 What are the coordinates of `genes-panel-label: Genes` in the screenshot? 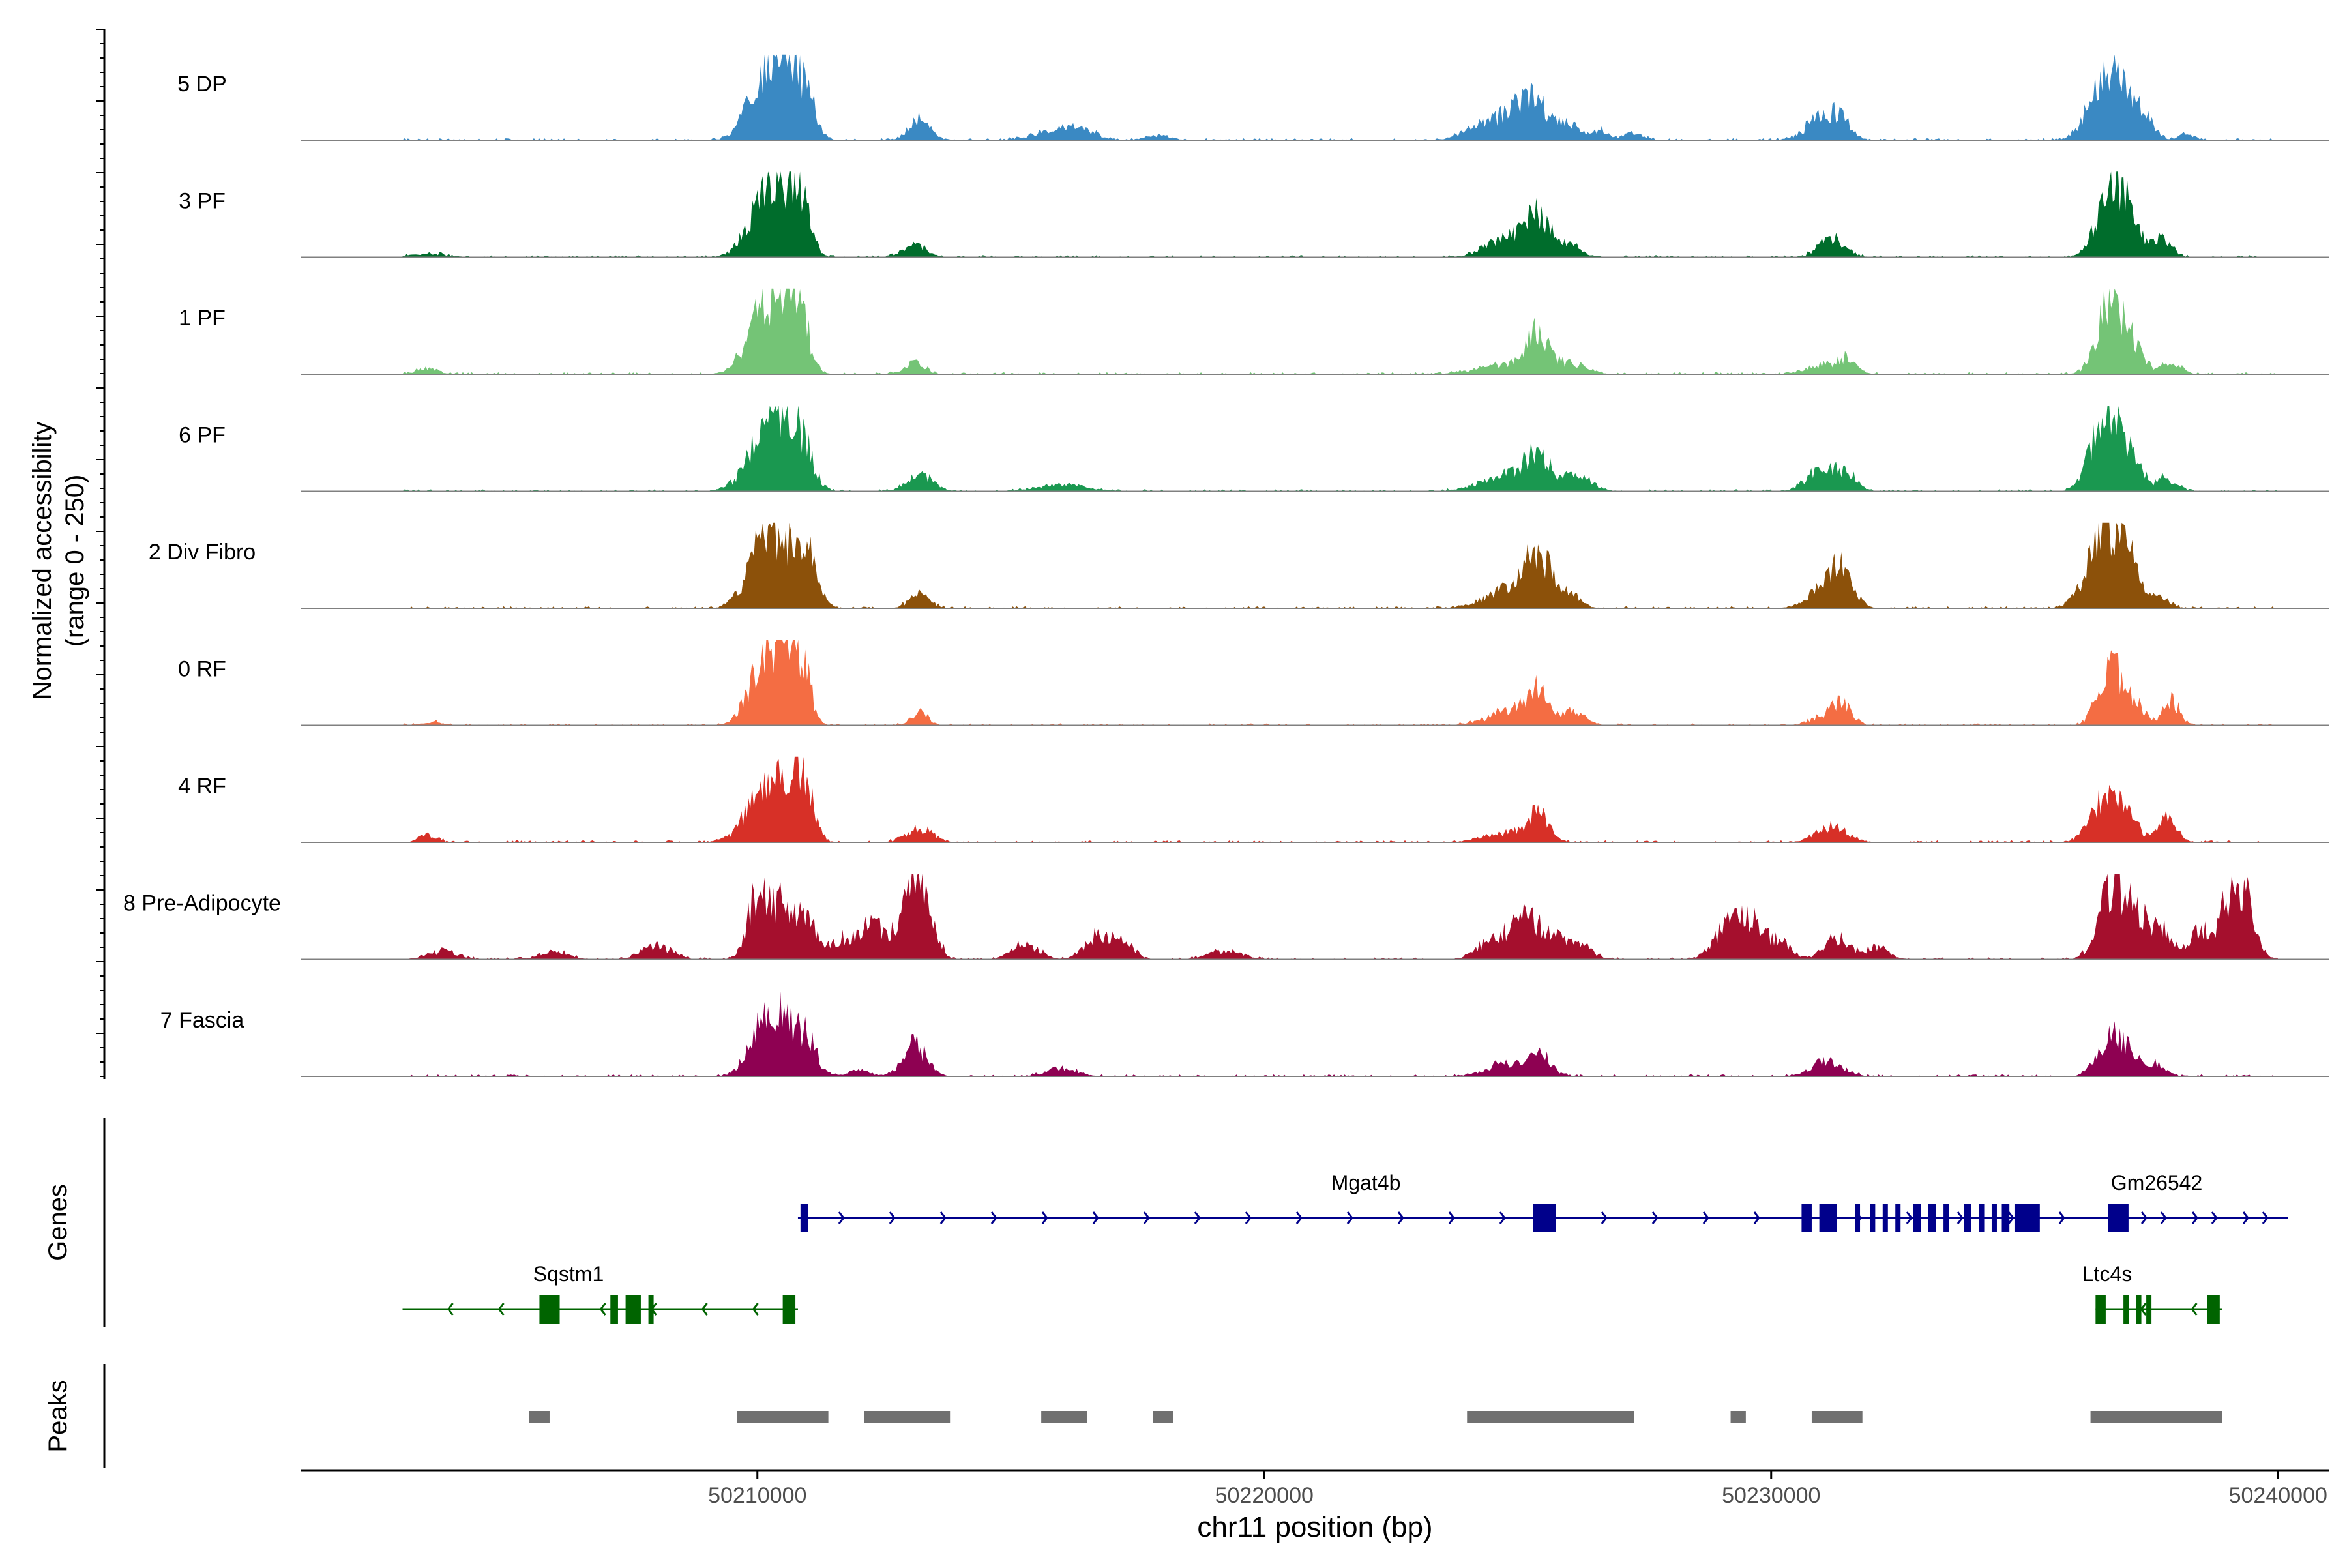 It's located at (58, 1223).